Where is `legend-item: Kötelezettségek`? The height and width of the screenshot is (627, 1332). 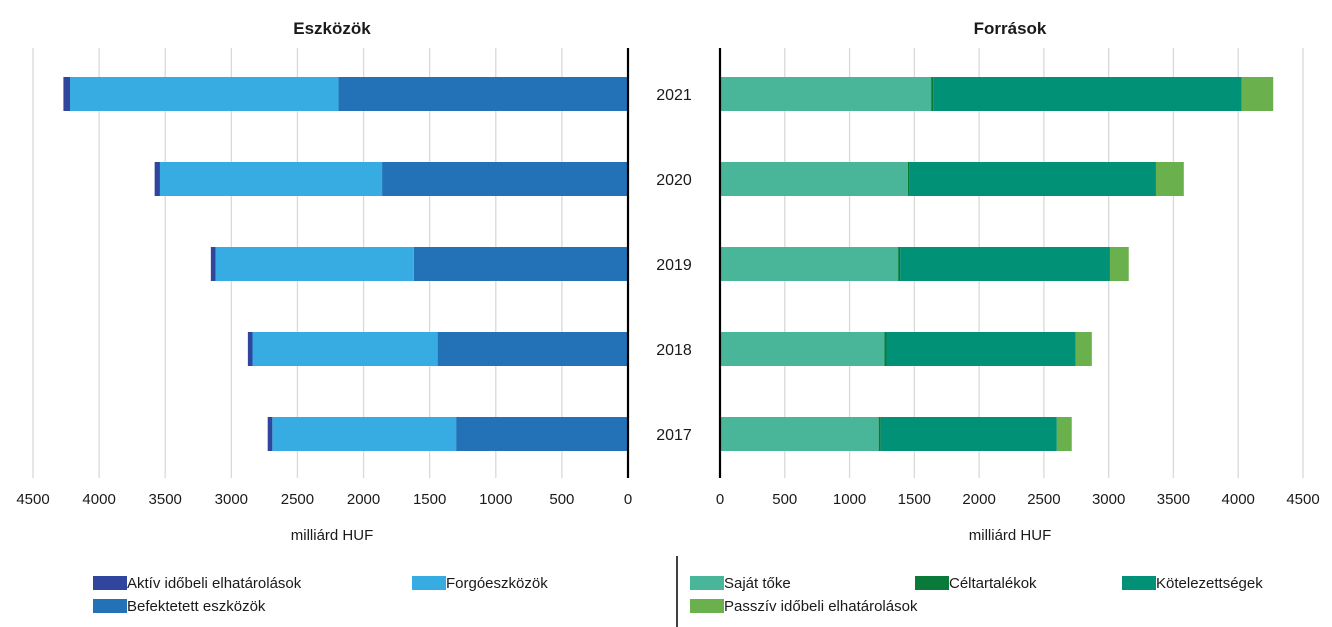 legend-item: Kötelezettségek is located at coordinates (1192, 583).